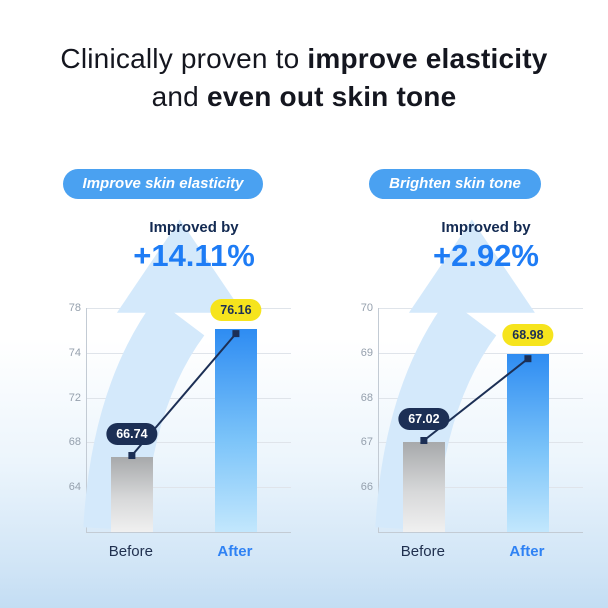 The width and height of the screenshot is (608, 608). I want to click on improvement-value: +2.92%, so click(485, 255).